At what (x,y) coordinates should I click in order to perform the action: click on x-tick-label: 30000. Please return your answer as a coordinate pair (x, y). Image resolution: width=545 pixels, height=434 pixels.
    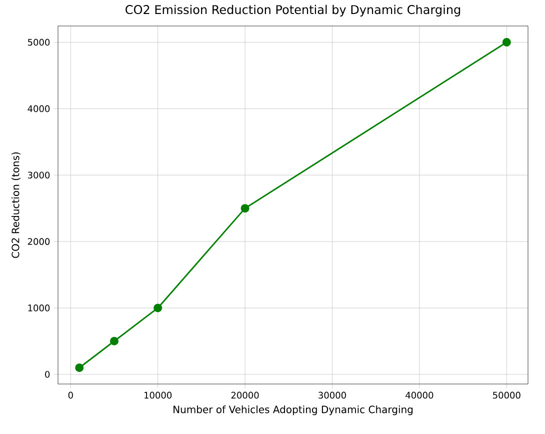
    Looking at the image, I should click on (332, 395).